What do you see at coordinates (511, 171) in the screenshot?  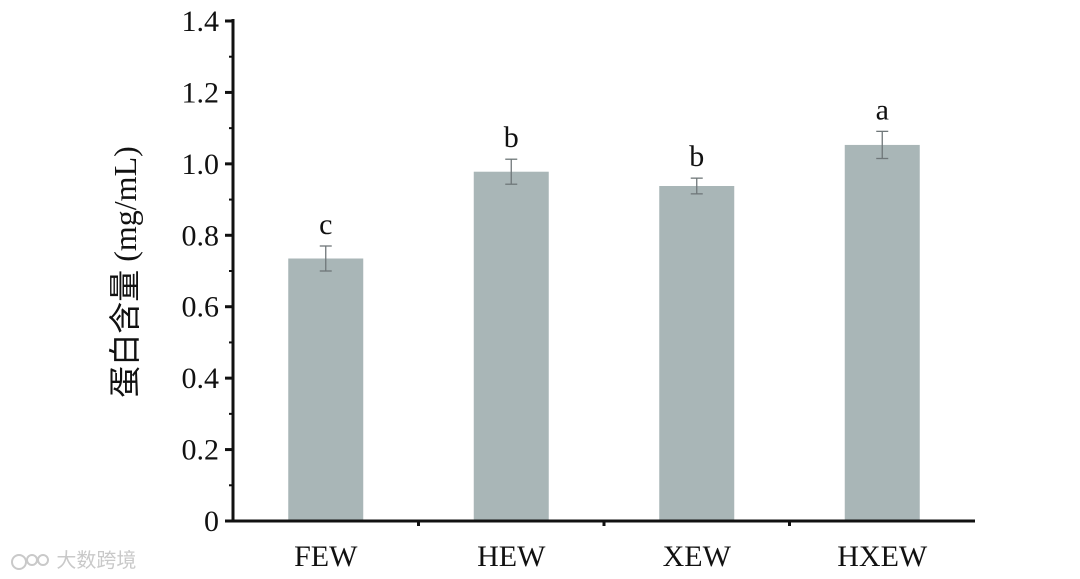 I see `error-bar-hew` at bounding box center [511, 171].